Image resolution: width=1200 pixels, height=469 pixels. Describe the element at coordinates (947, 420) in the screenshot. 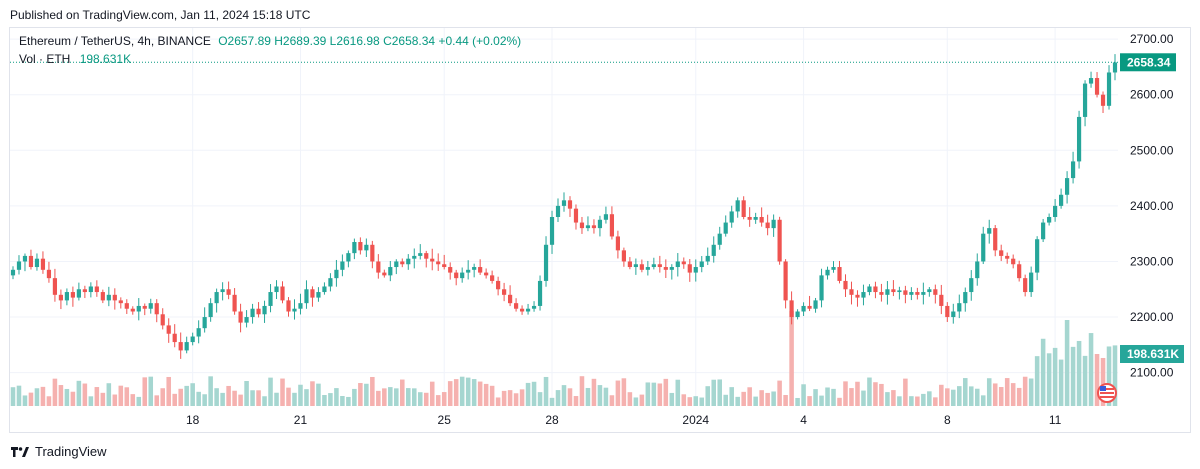

I see `x-tick-label: 8` at that location.